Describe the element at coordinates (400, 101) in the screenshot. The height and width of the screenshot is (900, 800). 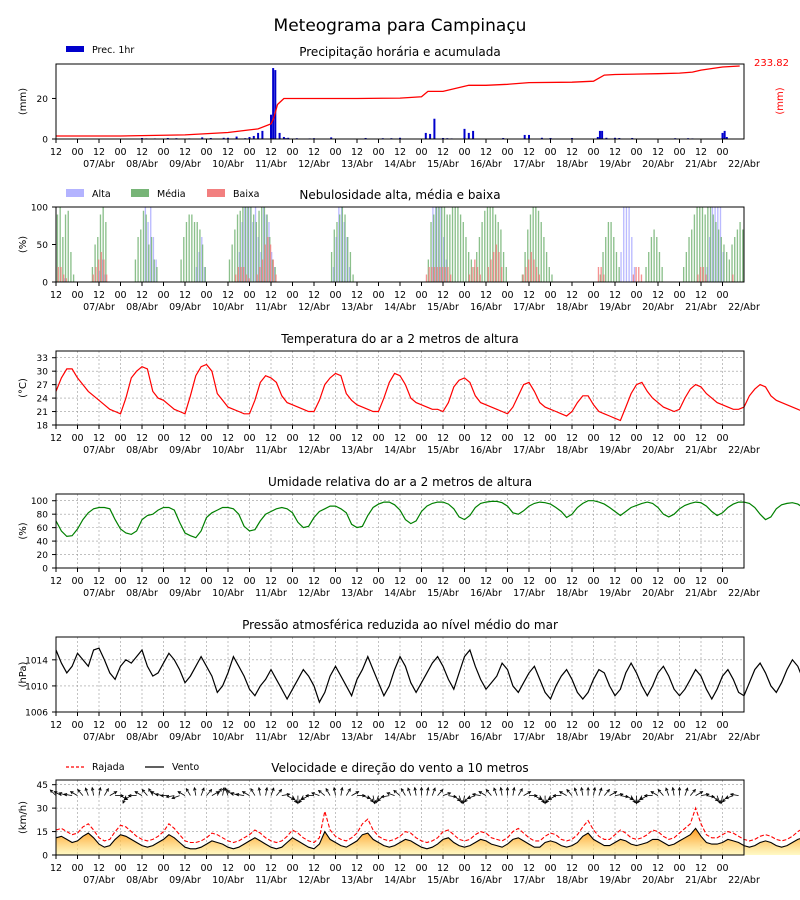
I see `plot-frame` at that location.